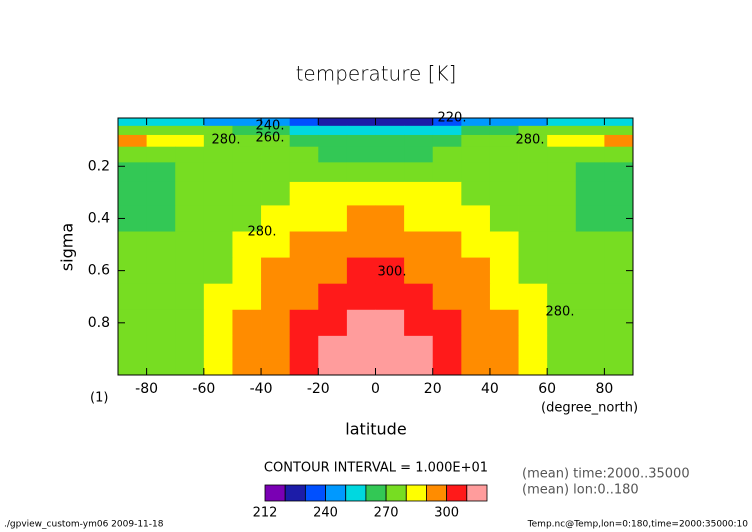  Describe the element at coordinates (547, 389) in the screenshot. I see `x-tick-label: 60` at that location.